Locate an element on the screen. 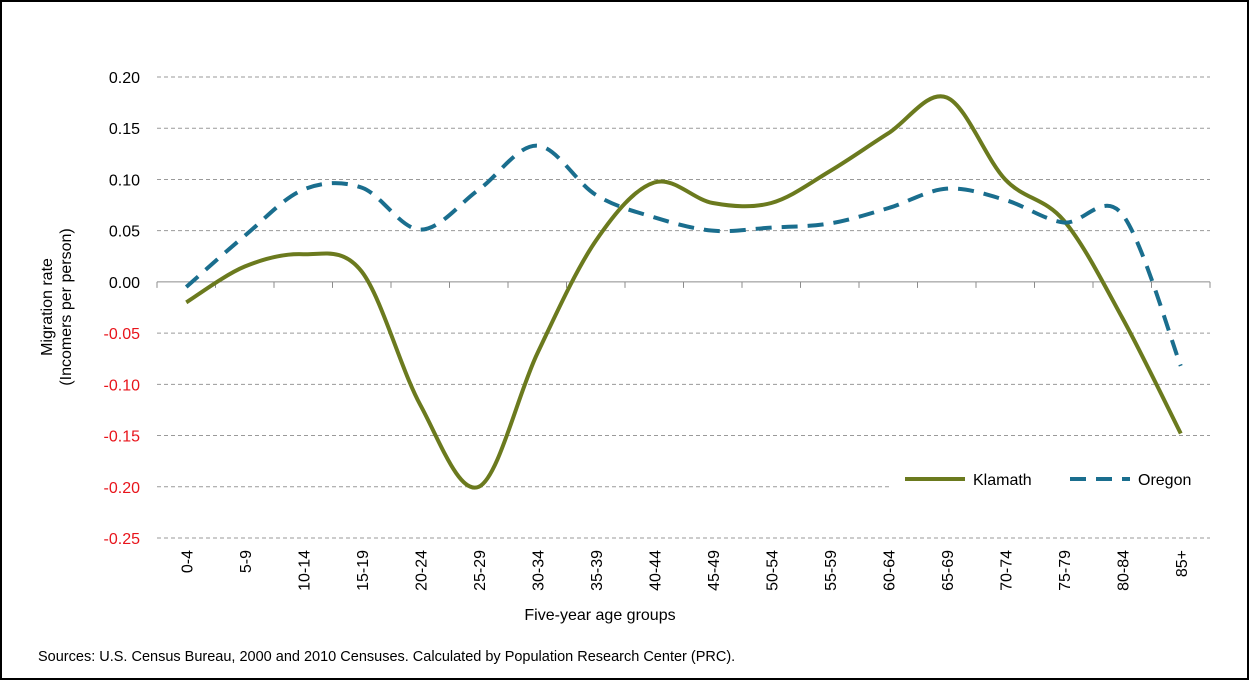  x-axis-label: Five-year age groups is located at coordinates (599, 615).